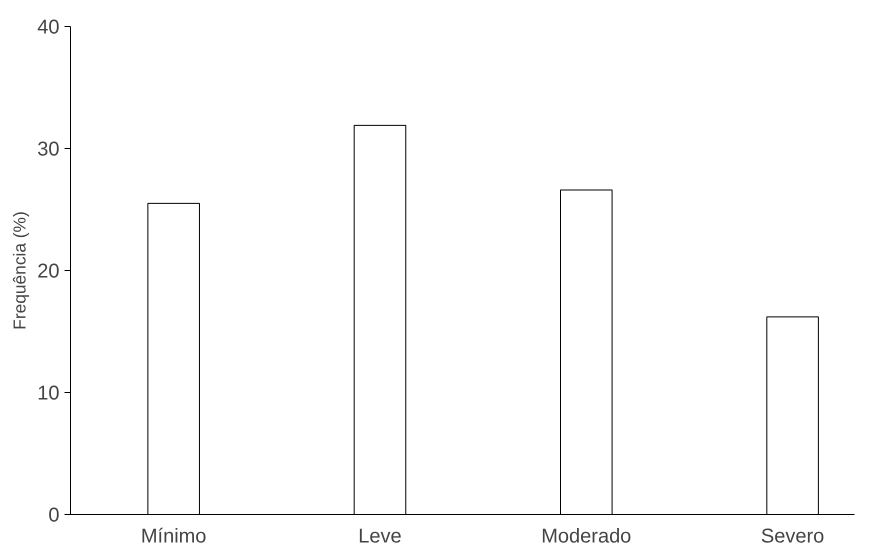  Describe the element at coordinates (380, 537) in the screenshot. I see `x-tick-label: Leve` at that location.